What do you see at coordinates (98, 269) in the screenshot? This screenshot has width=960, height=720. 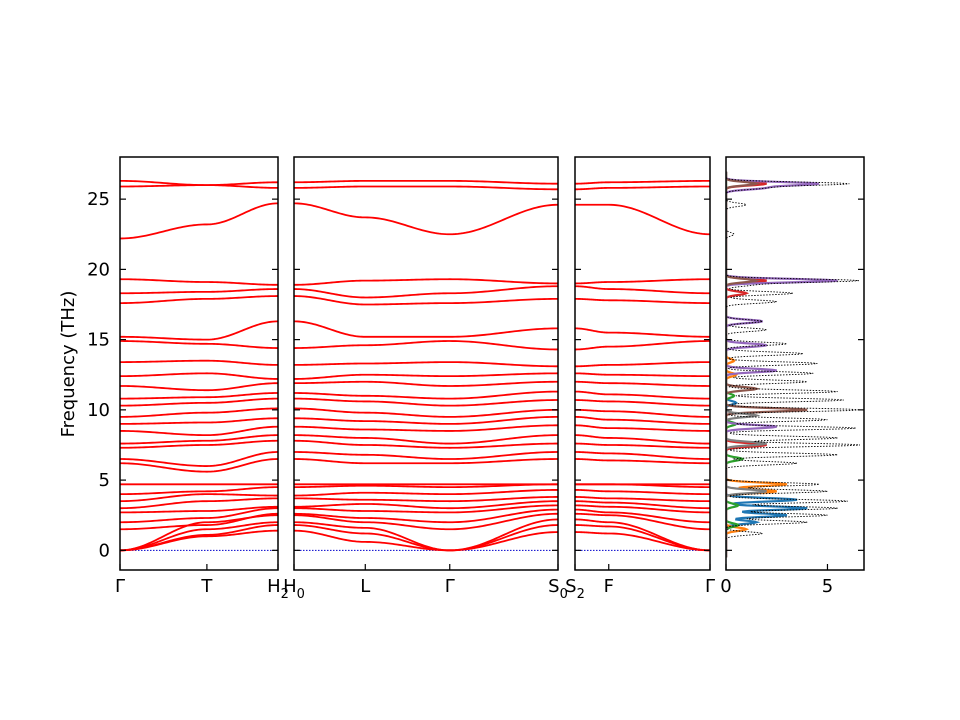 I see `y-tick-label: 20` at bounding box center [98, 269].